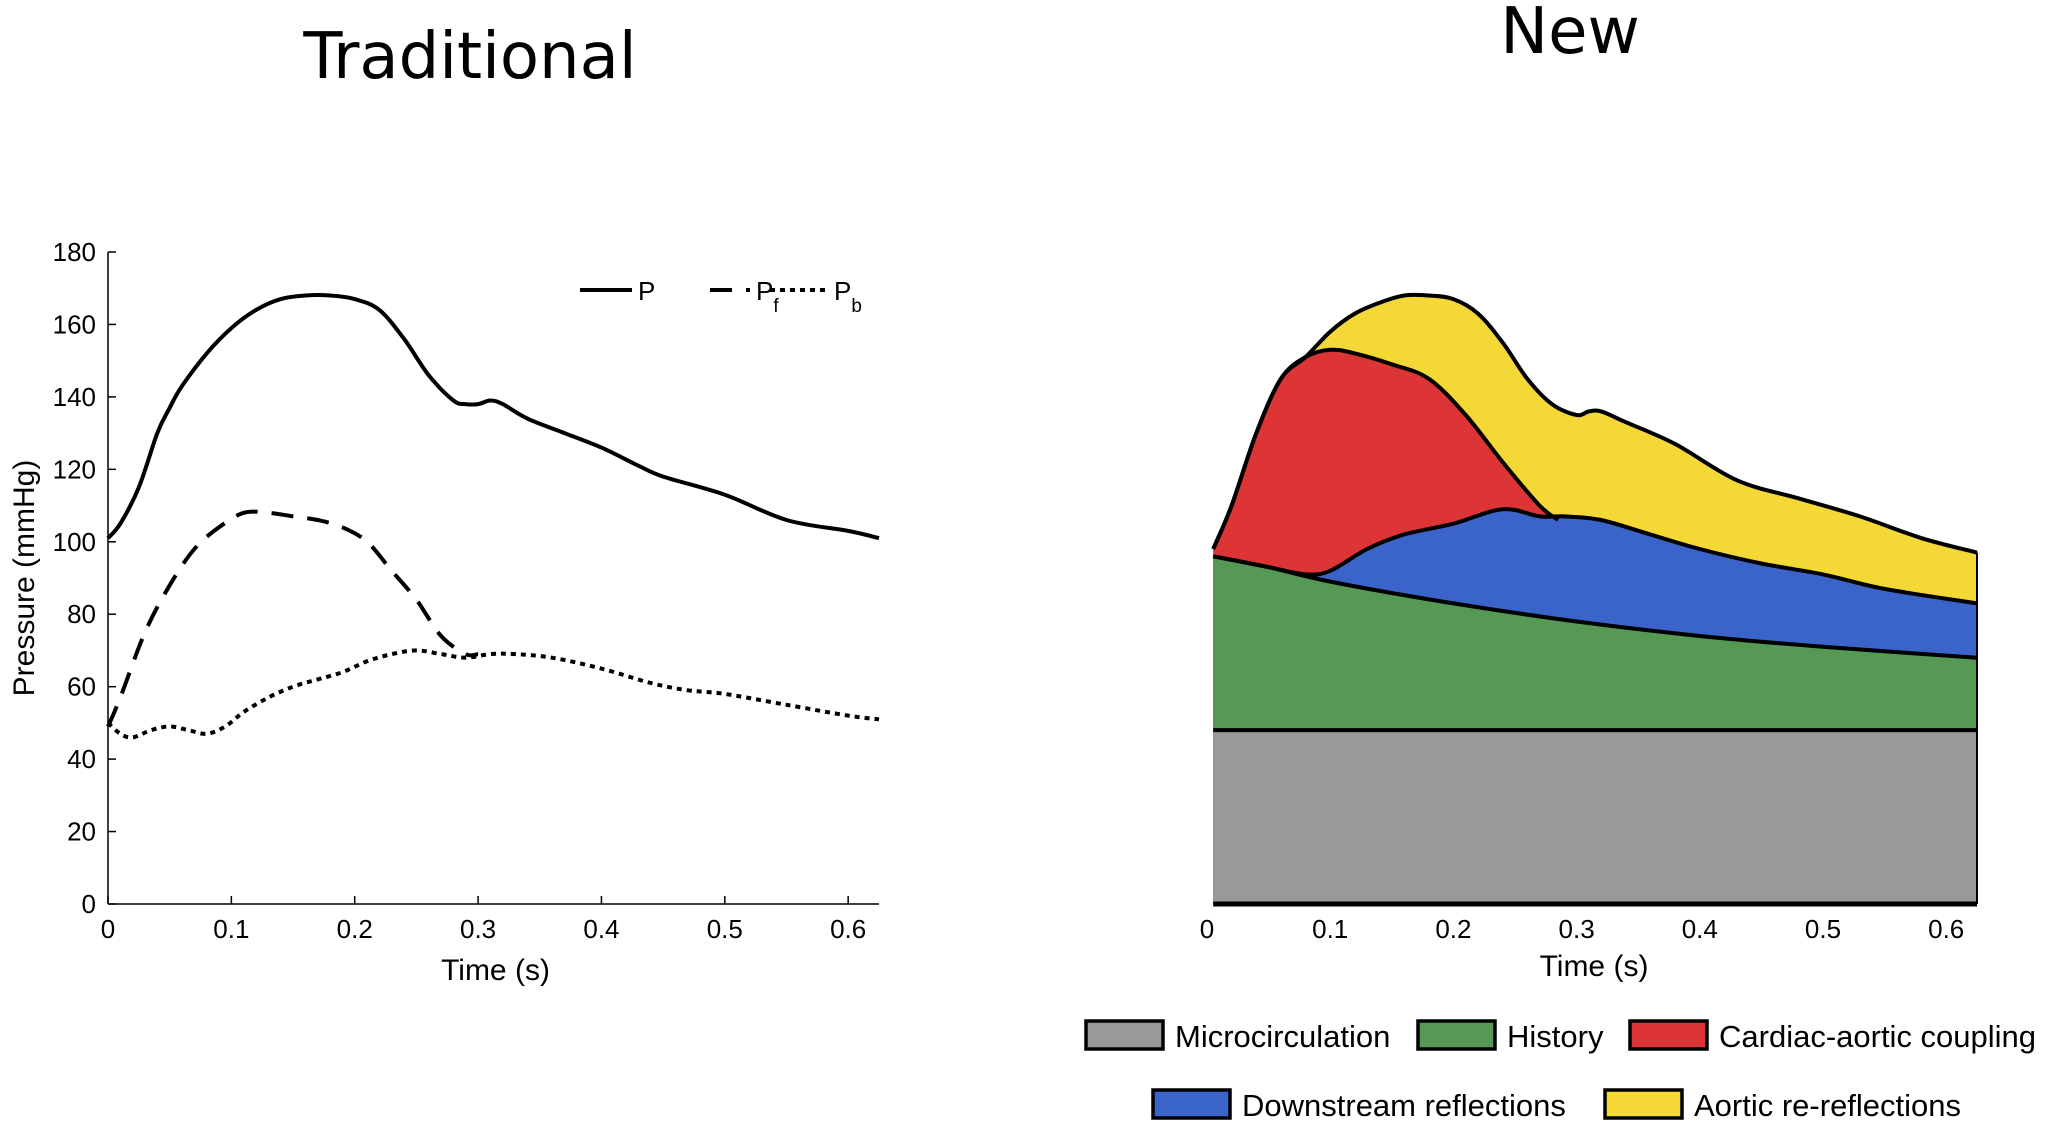 The width and height of the screenshot is (2050, 1133). I want to click on y-axis-label: Pressure (mmHg), so click(24, 578).